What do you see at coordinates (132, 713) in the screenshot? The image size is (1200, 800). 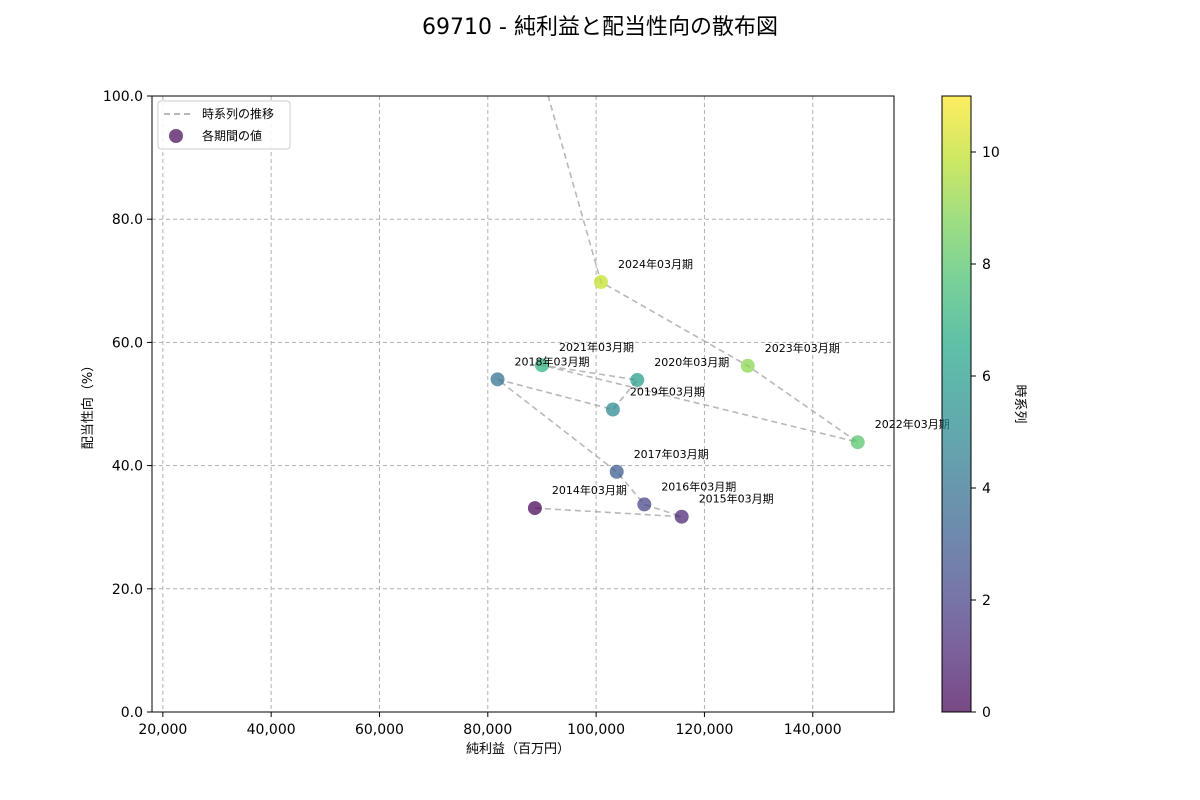 I see `y-tick-label: 0.0` at bounding box center [132, 713].